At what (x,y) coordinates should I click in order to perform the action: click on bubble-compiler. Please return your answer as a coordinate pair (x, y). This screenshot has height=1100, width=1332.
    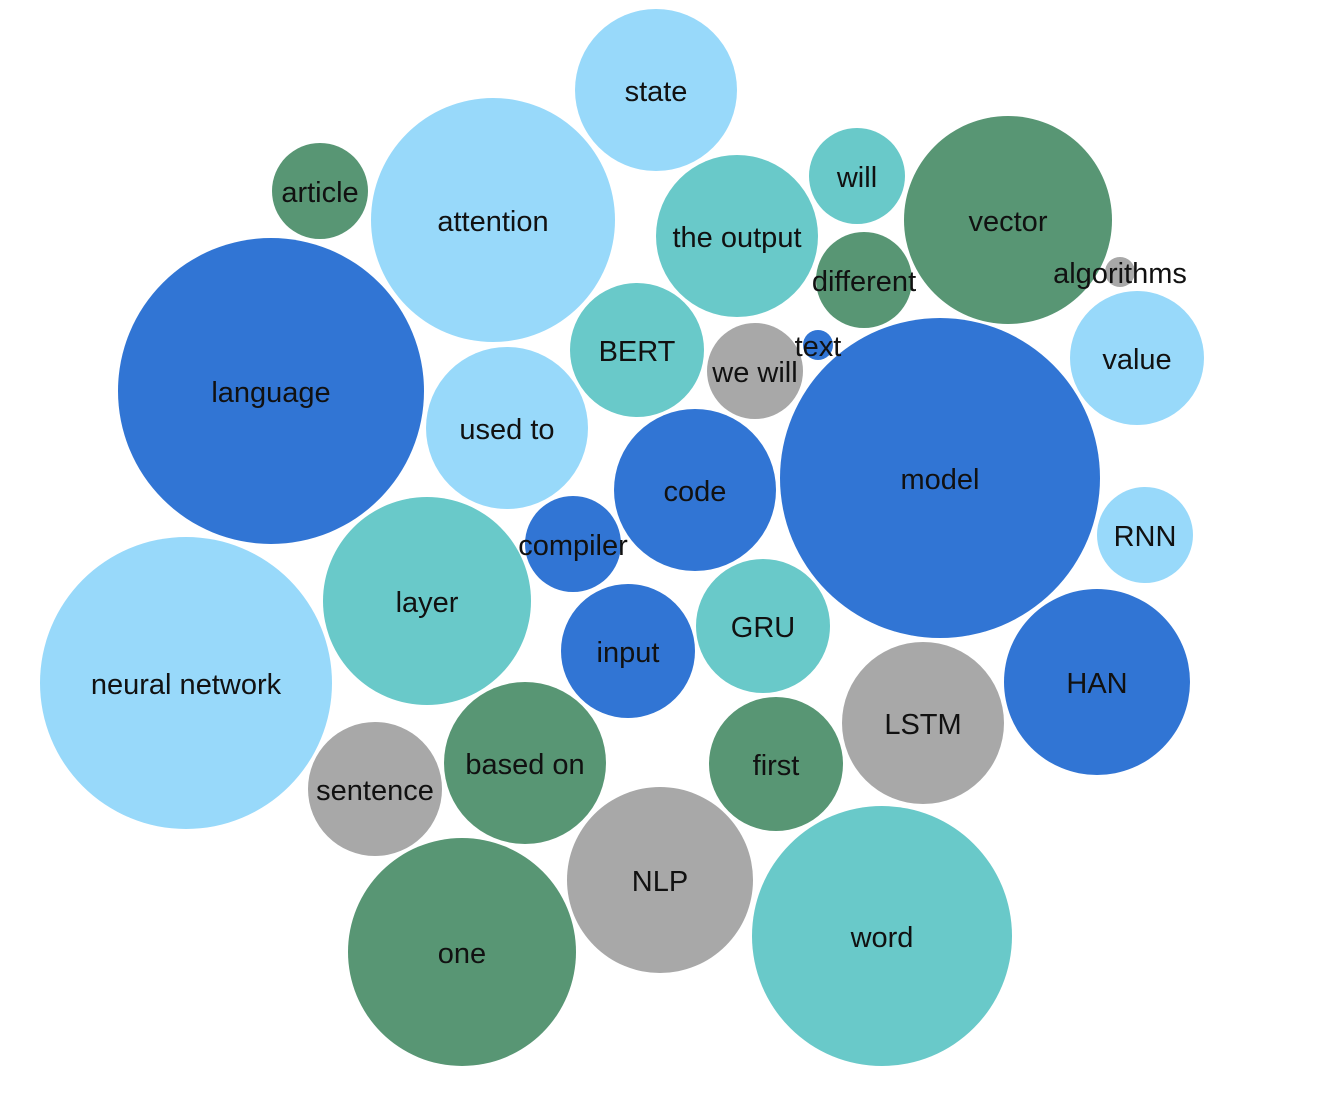
    Looking at the image, I should click on (573, 544).